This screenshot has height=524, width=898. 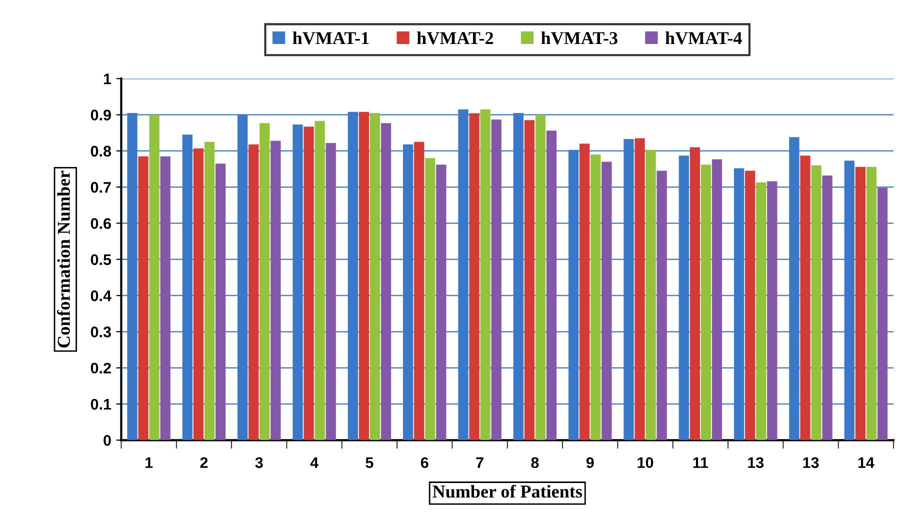 I want to click on legend-label: hVMAT-1, so click(x=330, y=38).